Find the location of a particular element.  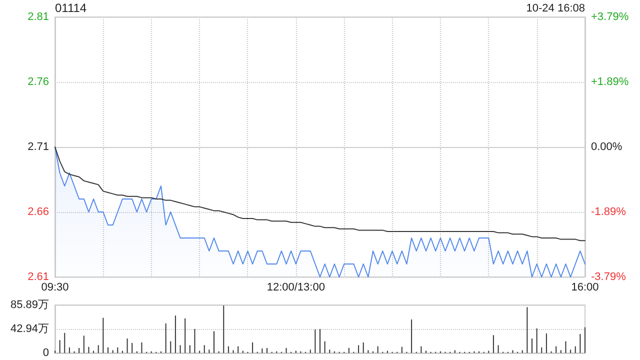

text: 10-24 16:08 is located at coordinates (555, 8).